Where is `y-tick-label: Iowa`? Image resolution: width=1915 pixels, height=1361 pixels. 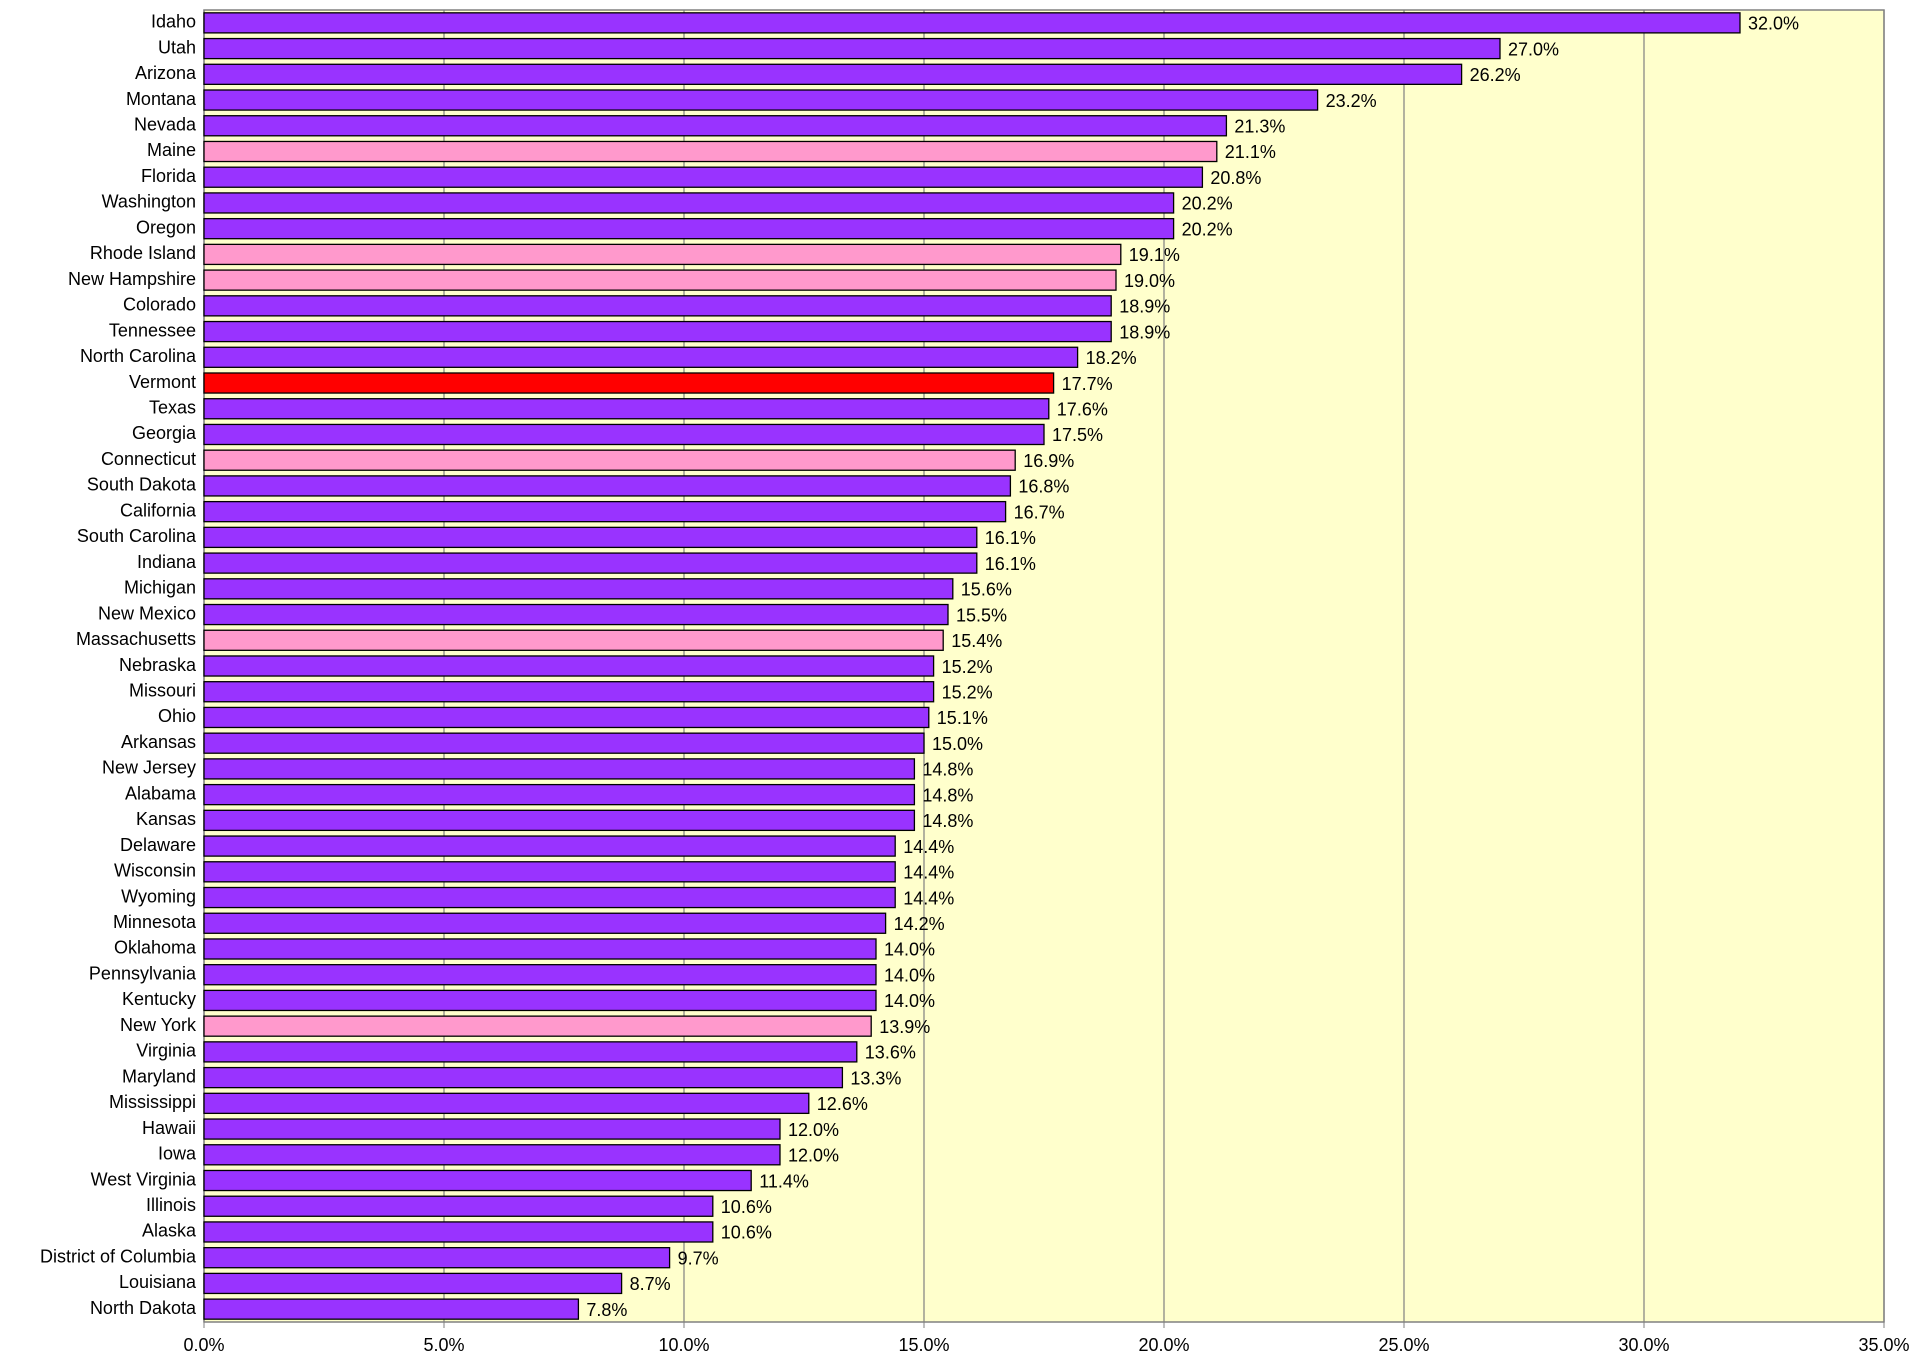
y-tick-label: Iowa is located at coordinates (177, 1154).